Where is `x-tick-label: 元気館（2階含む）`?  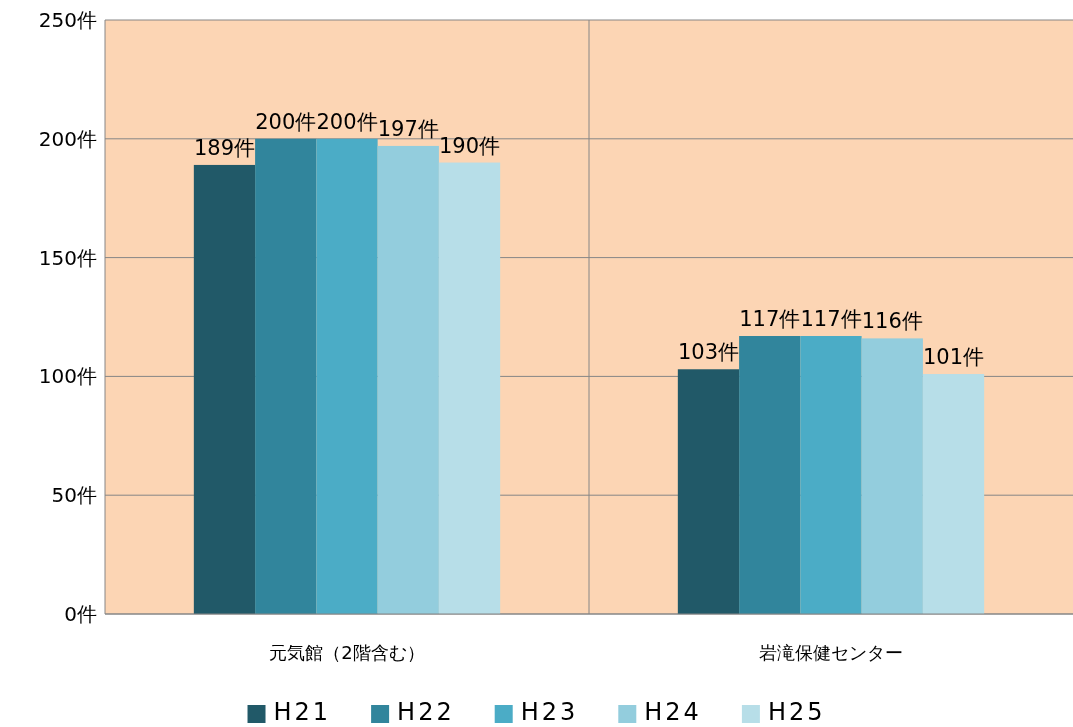
x-tick-label: 元気館（2階含む） is located at coordinates (347, 652).